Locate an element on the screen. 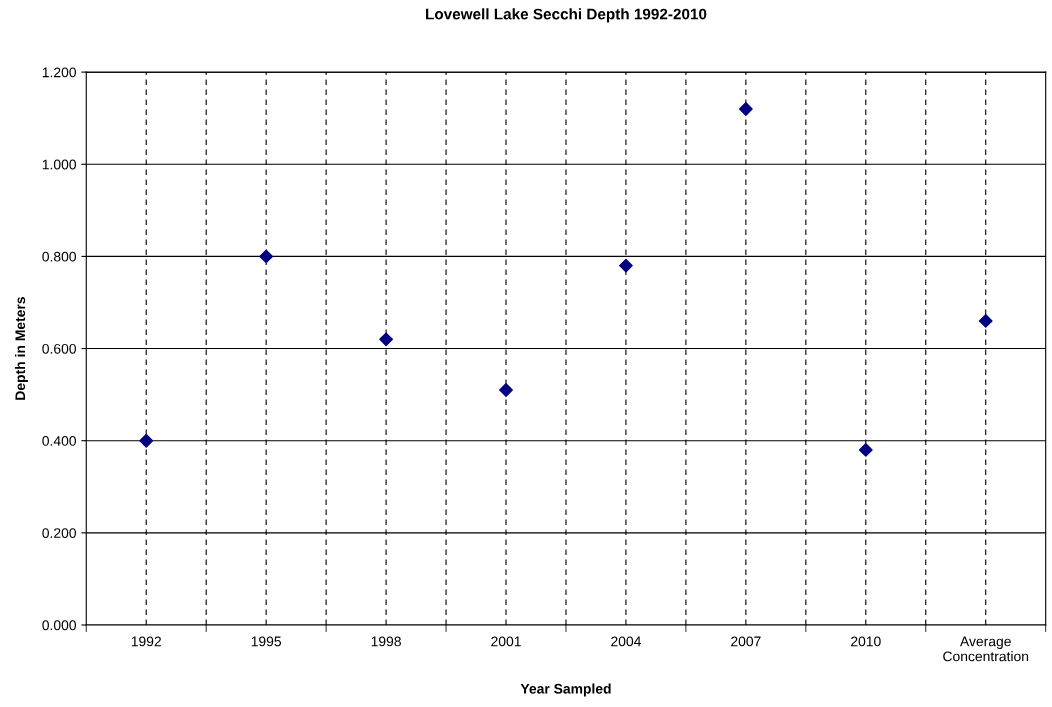 The image size is (1052, 707). chart-title: Lovewell Lake Secchi Depth 1992-2010 is located at coordinates (566, 15).